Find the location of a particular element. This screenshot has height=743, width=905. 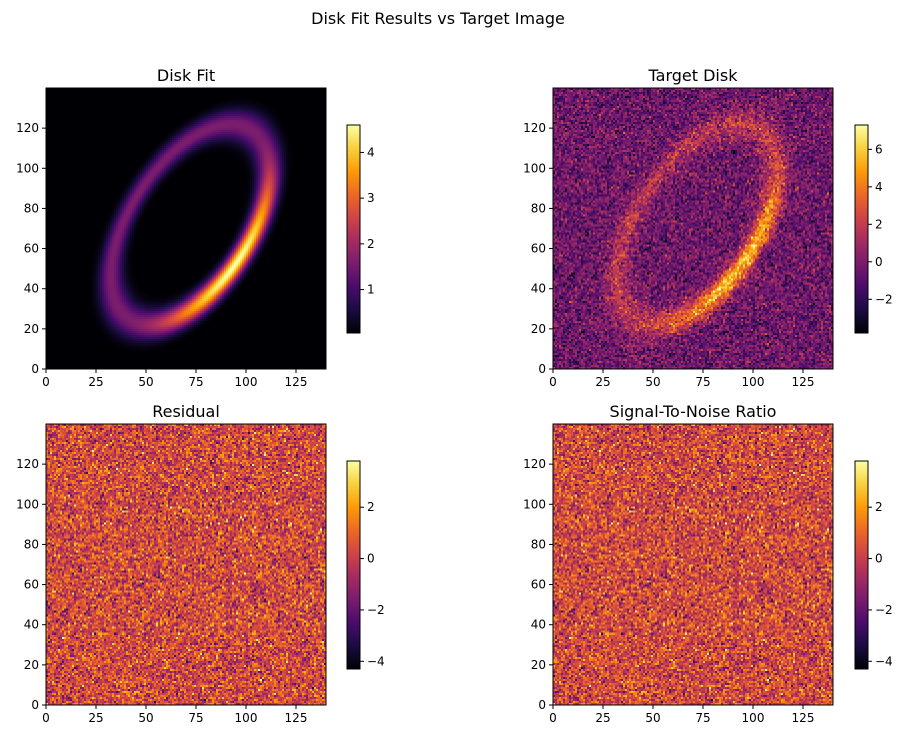

colorbar-tick-label: 3 is located at coordinates (371, 198).